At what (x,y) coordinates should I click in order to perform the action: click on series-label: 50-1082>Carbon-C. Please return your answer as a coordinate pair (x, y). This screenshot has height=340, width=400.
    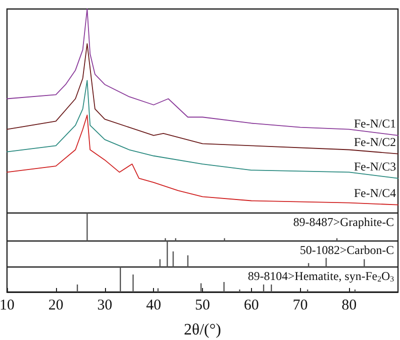
    Looking at the image, I should click on (347, 250).